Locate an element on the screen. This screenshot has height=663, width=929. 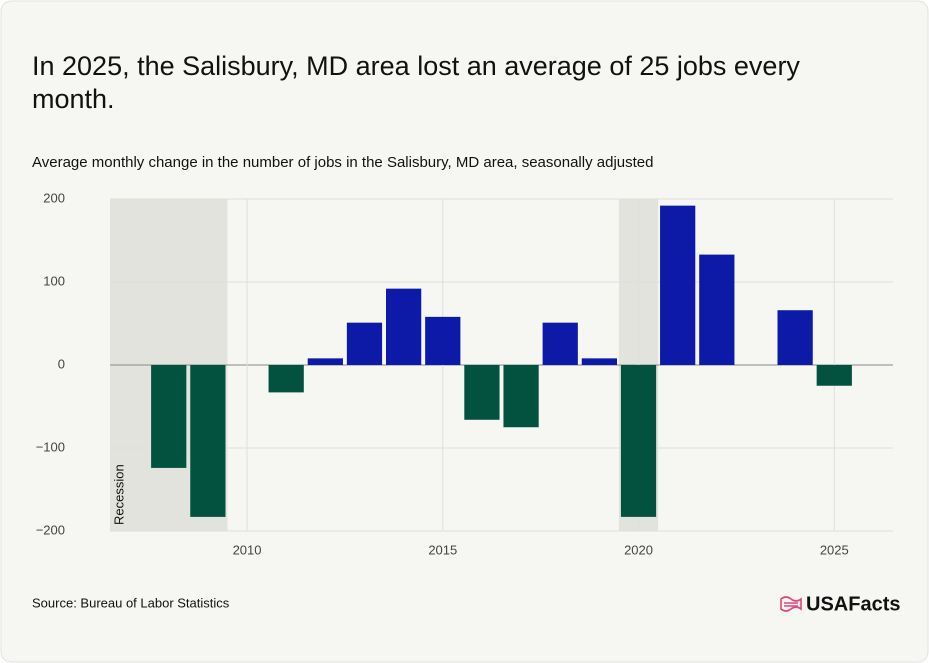
y-tick-label: 200 is located at coordinates (54, 197).